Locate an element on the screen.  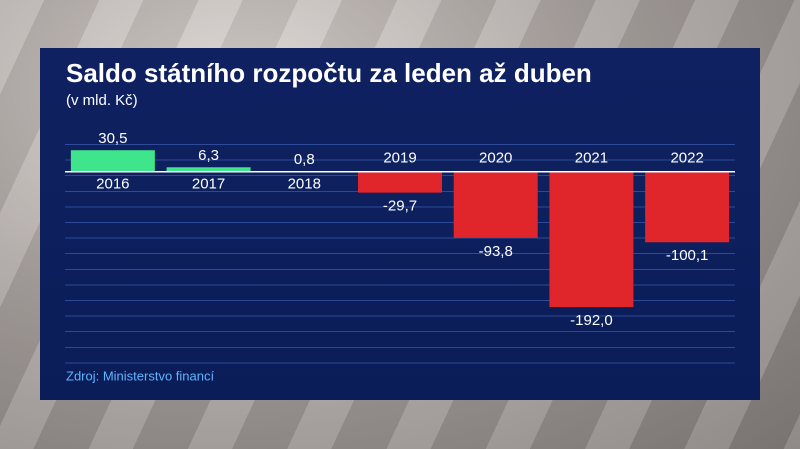
category-label: 2020 is located at coordinates (495, 158).